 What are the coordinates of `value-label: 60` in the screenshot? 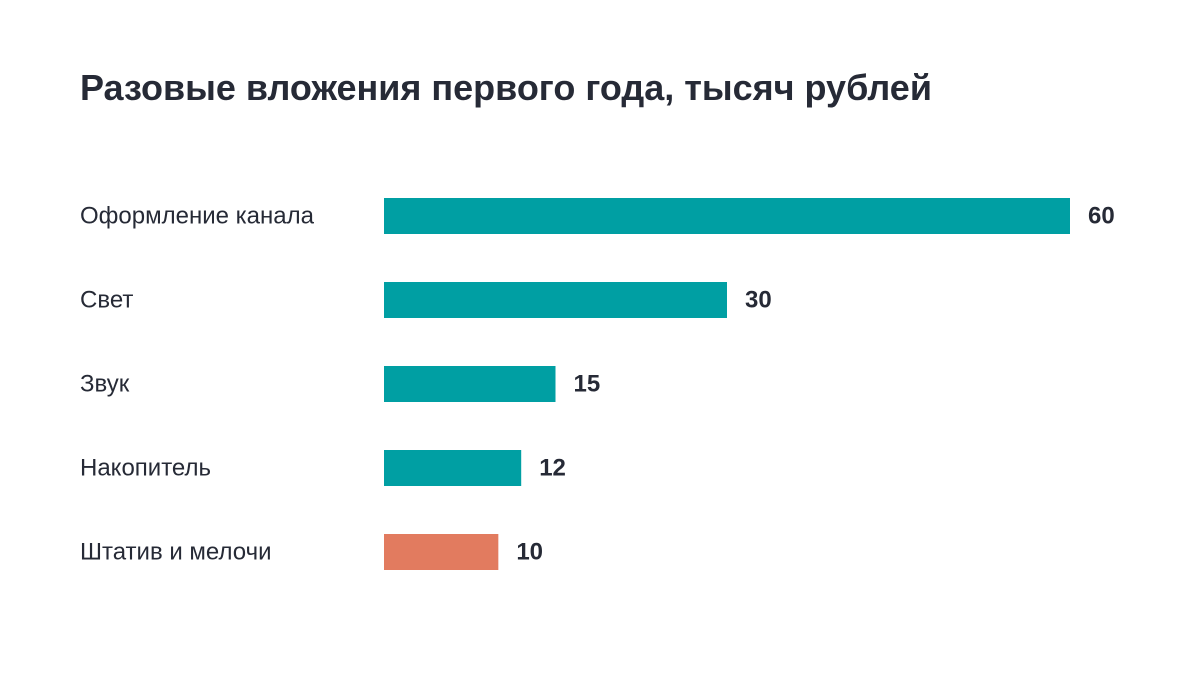 It's located at (1101, 216).